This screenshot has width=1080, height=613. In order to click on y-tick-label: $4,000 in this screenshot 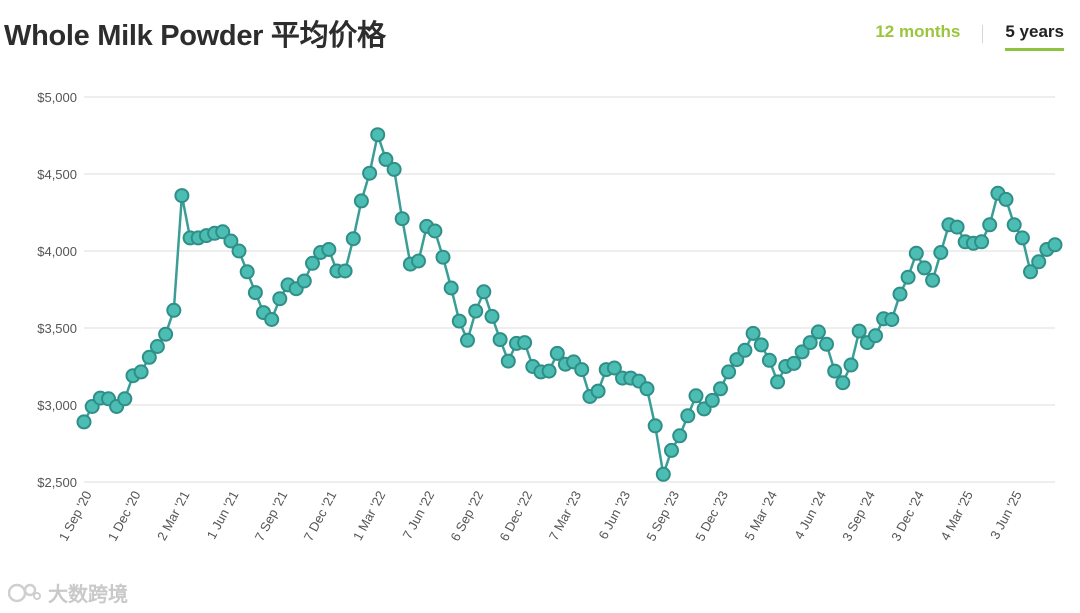, I will do `click(57, 251)`.